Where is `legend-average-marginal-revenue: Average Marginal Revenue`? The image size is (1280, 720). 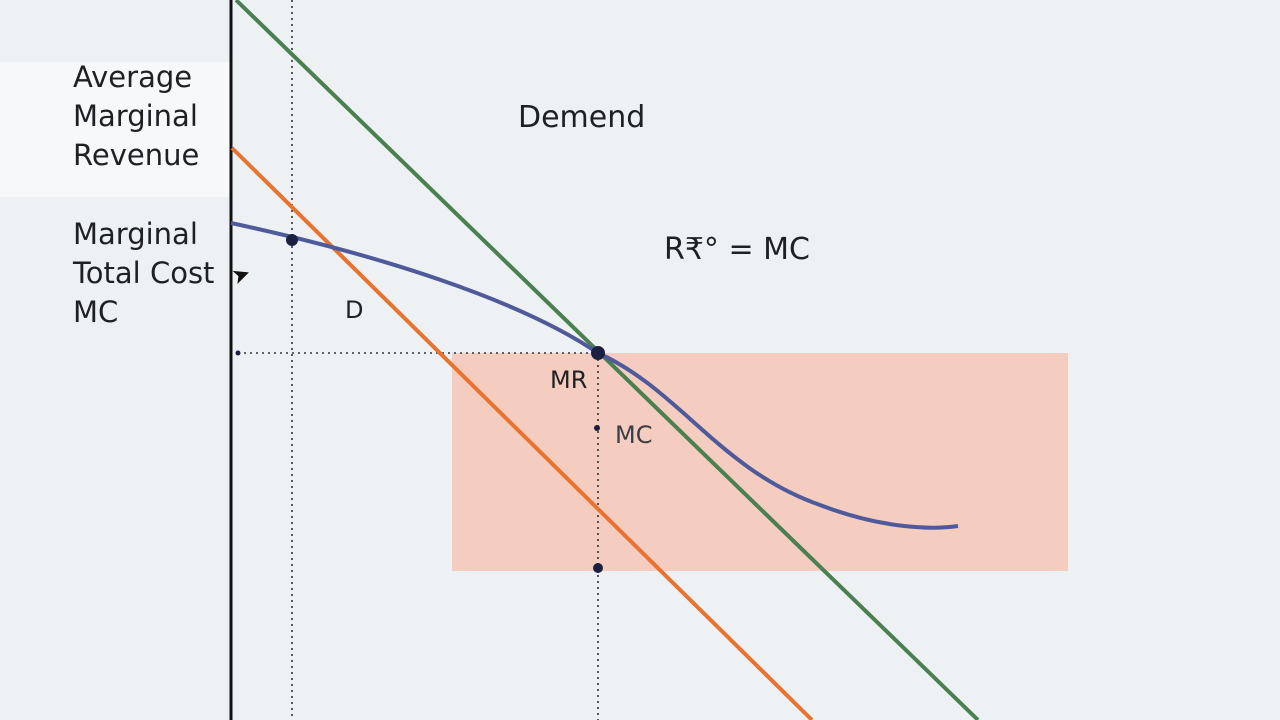 legend-average-marginal-revenue: Average Marginal Revenue is located at coordinates (136, 116).